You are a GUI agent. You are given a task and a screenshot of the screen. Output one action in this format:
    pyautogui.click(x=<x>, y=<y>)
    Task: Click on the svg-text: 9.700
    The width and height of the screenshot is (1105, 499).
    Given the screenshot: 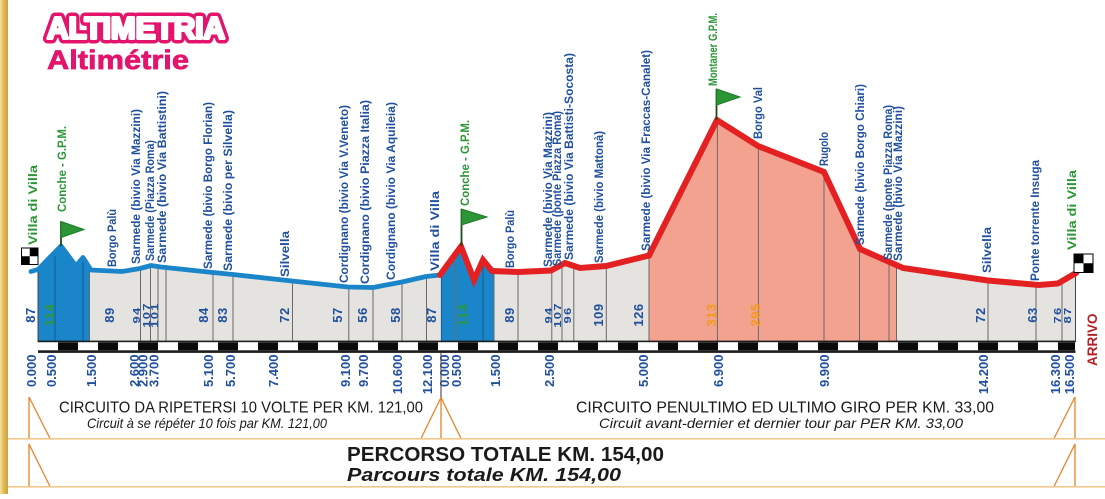 What is the action you would take?
    pyautogui.click(x=363, y=371)
    